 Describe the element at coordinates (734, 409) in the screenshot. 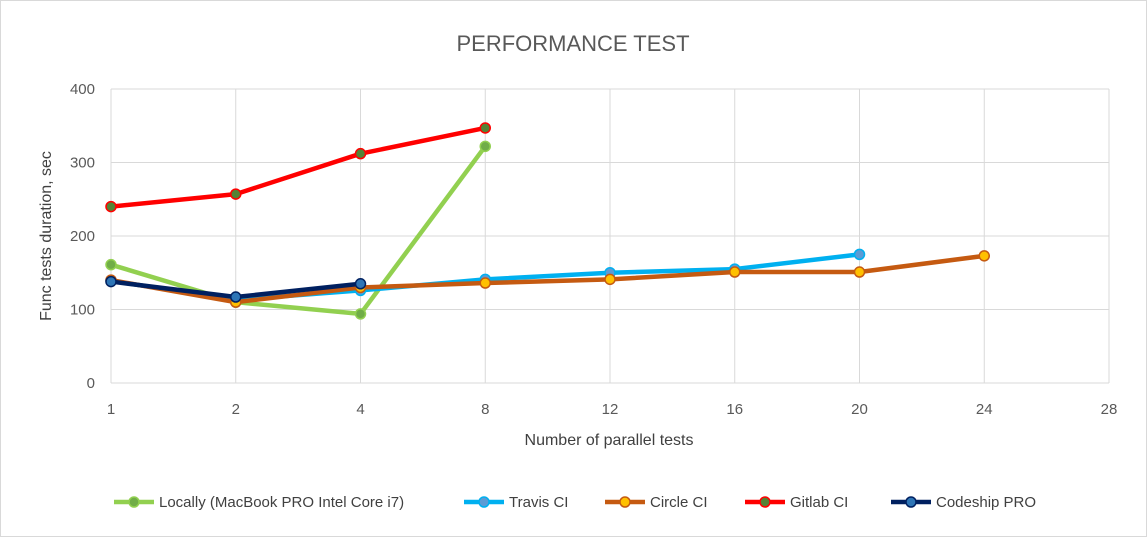

I see `x-tick-label: 16` at that location.